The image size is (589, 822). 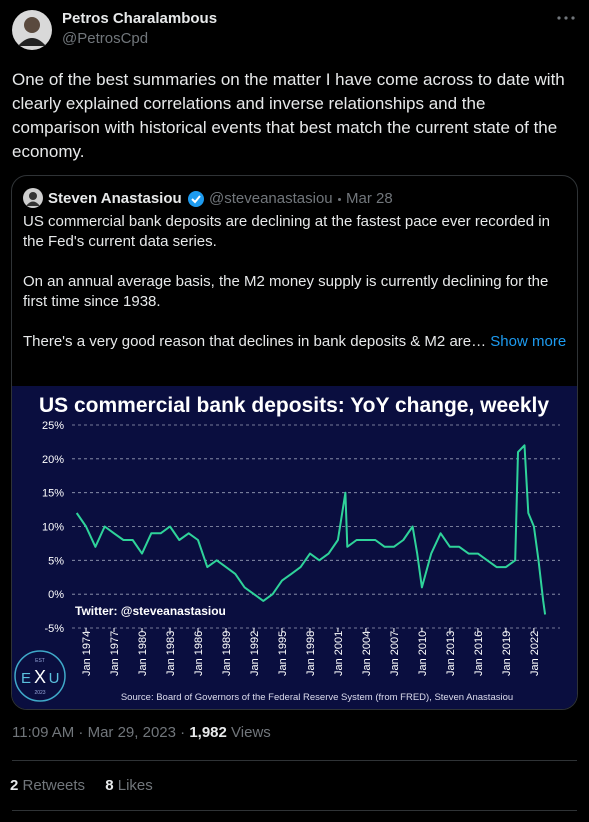 I want to click on timestamp-row: 11:09 AM · Mar 29, 2023 · 1,982 Views, so click(x=141, y=732).